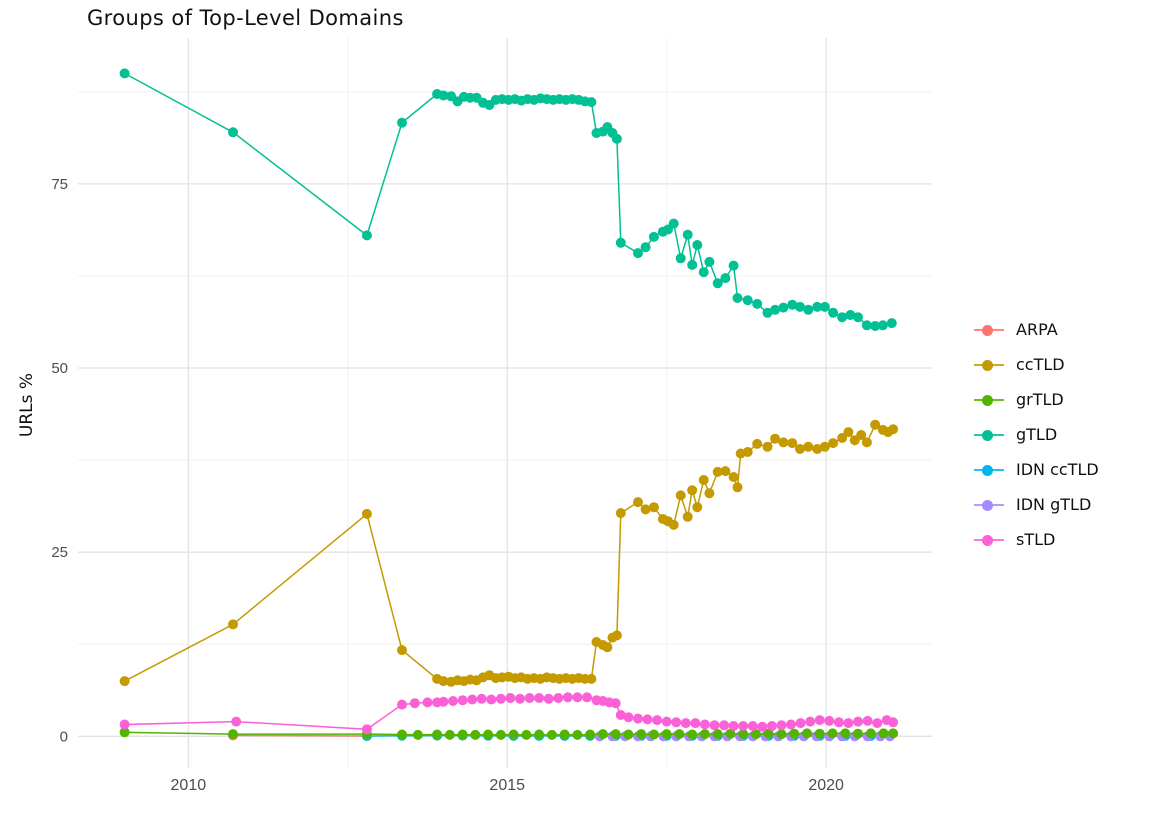 The width and height of the screenshot is (1164, 827). I want to click on legend-key-cctld-icon, so click(994, 365).